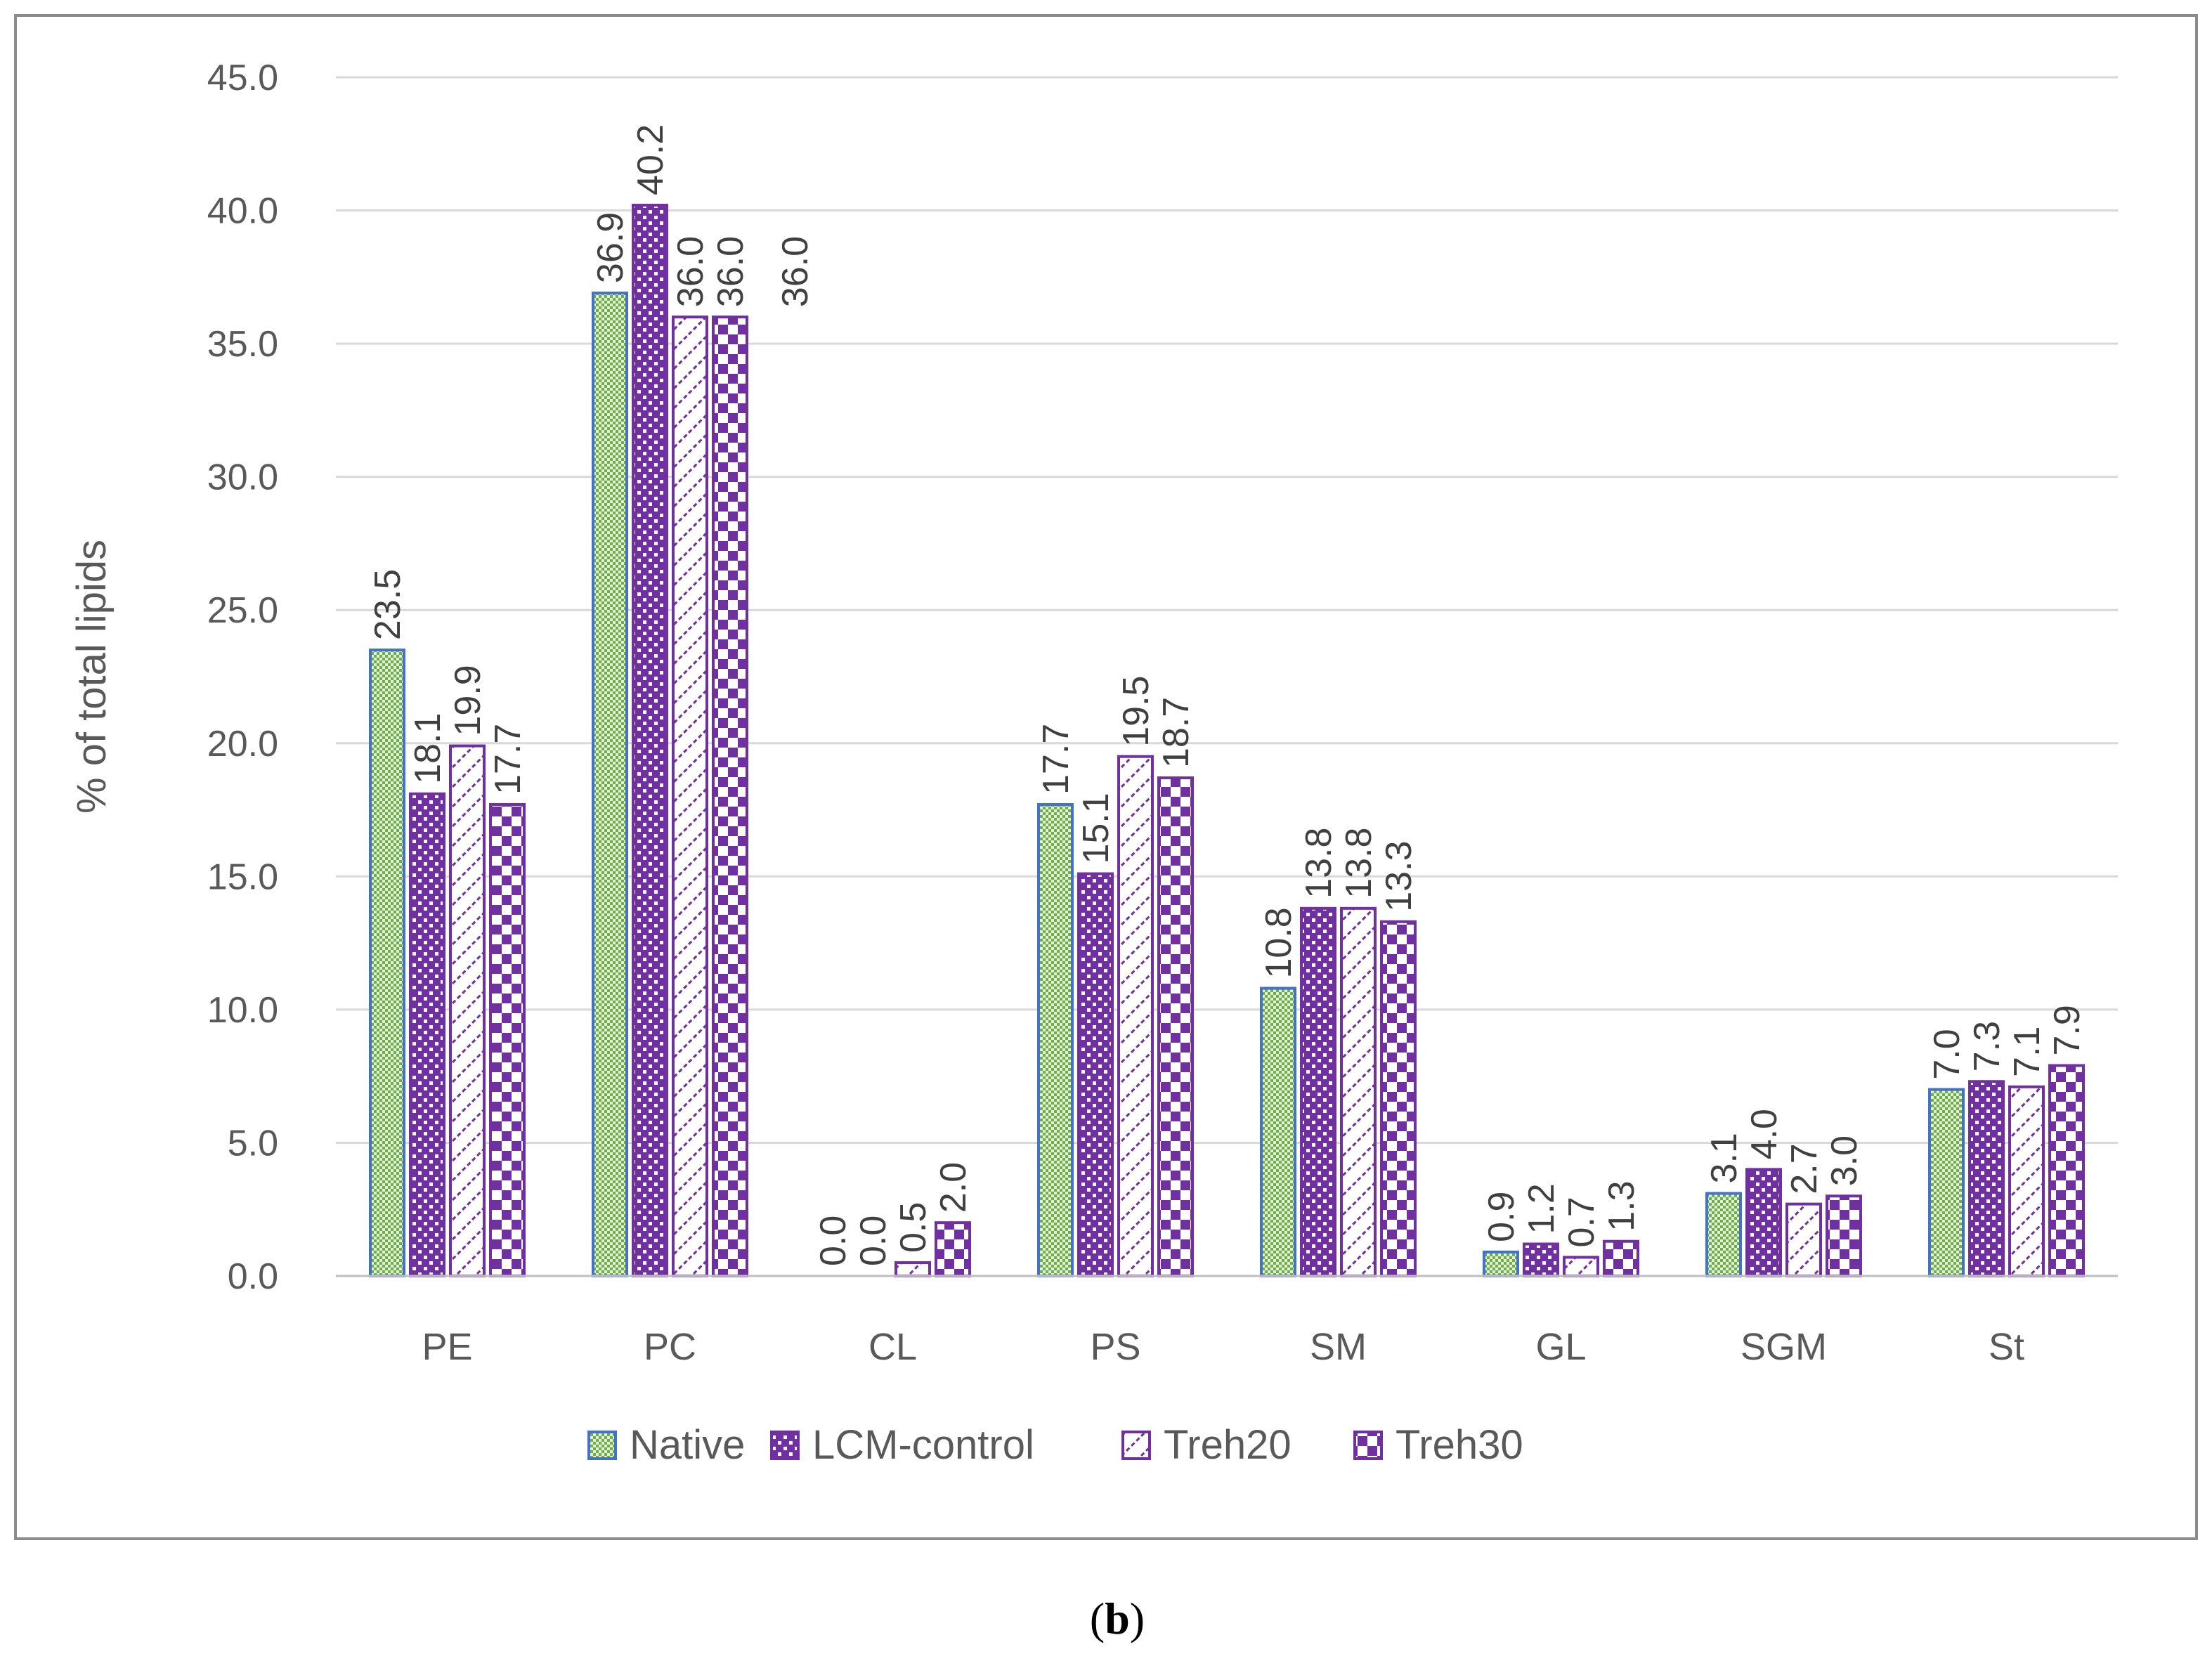 This screenshot has height=1661, width=2212. What do you see at coordinates (2006, 1347) in the screenshot?
I see `x-tick-label: St` at bounding box center [2006, 1347].